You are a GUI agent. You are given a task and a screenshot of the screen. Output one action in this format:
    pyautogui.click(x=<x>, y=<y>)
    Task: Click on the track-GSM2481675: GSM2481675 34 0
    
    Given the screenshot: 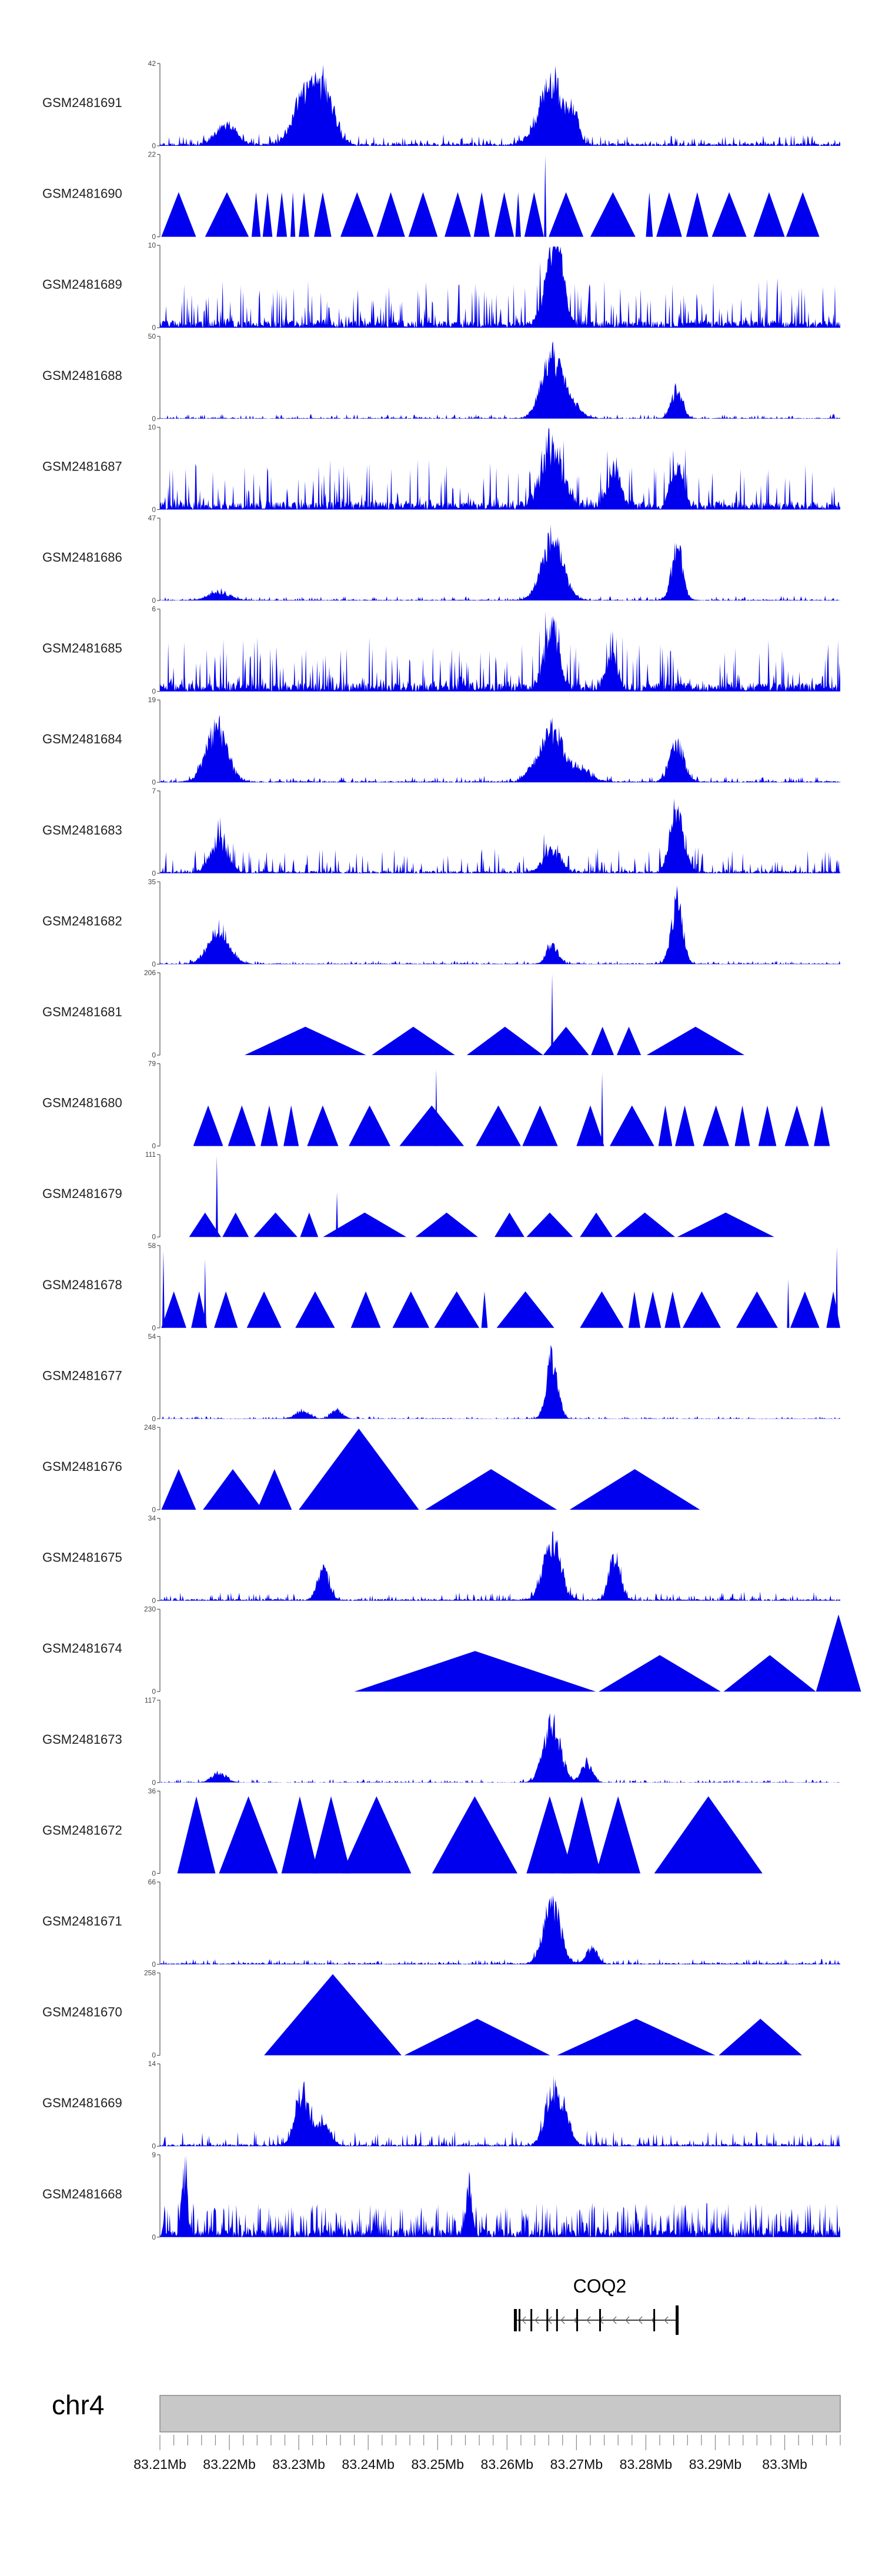 What is the action you would take?
    pyautogui.click(x=441, y=1559)
    